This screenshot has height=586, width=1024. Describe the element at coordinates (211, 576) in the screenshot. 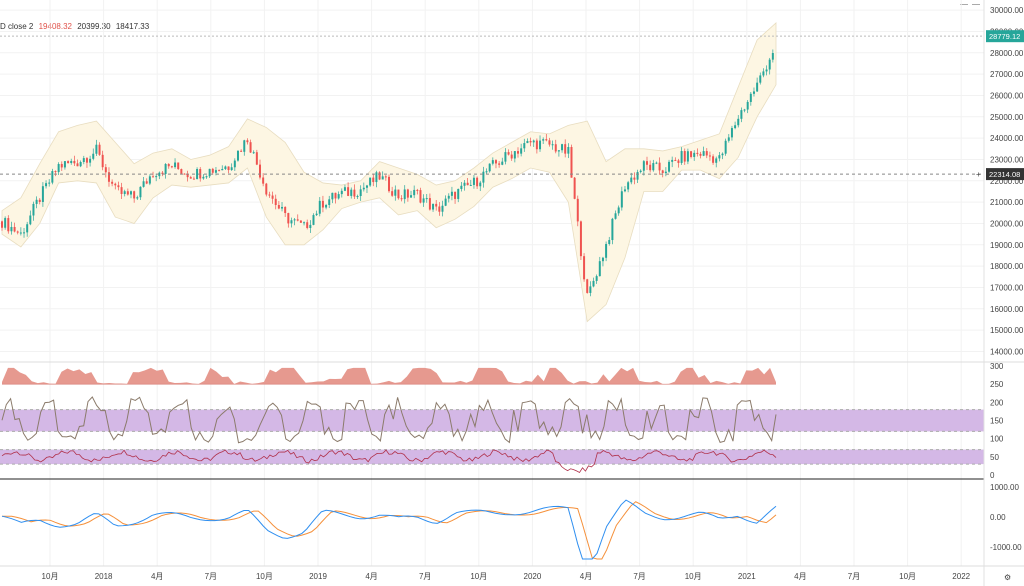

I see `time-tick-label: 7月` at that location.